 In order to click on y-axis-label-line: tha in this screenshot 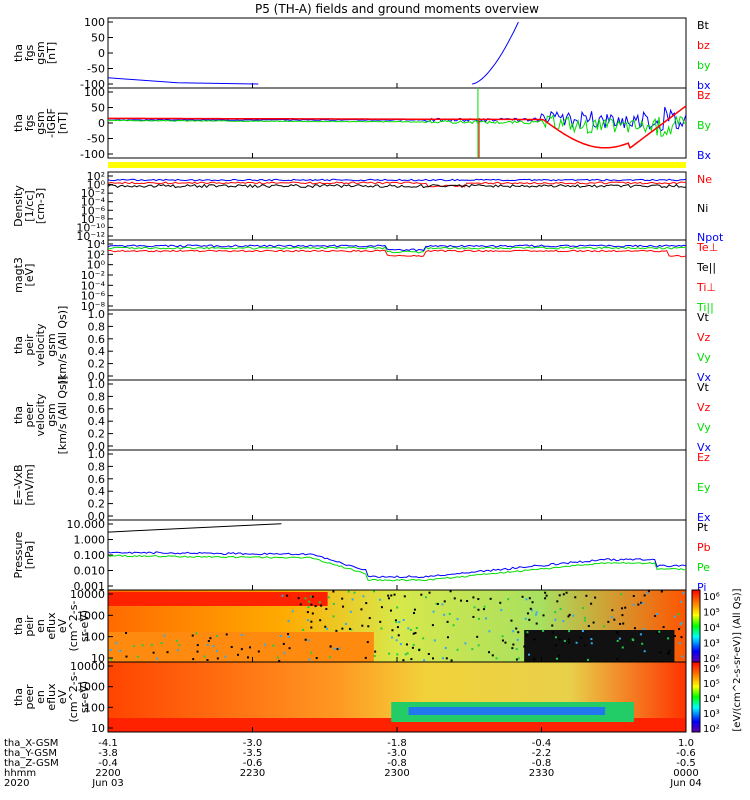, I will do `click(18, 345)`.